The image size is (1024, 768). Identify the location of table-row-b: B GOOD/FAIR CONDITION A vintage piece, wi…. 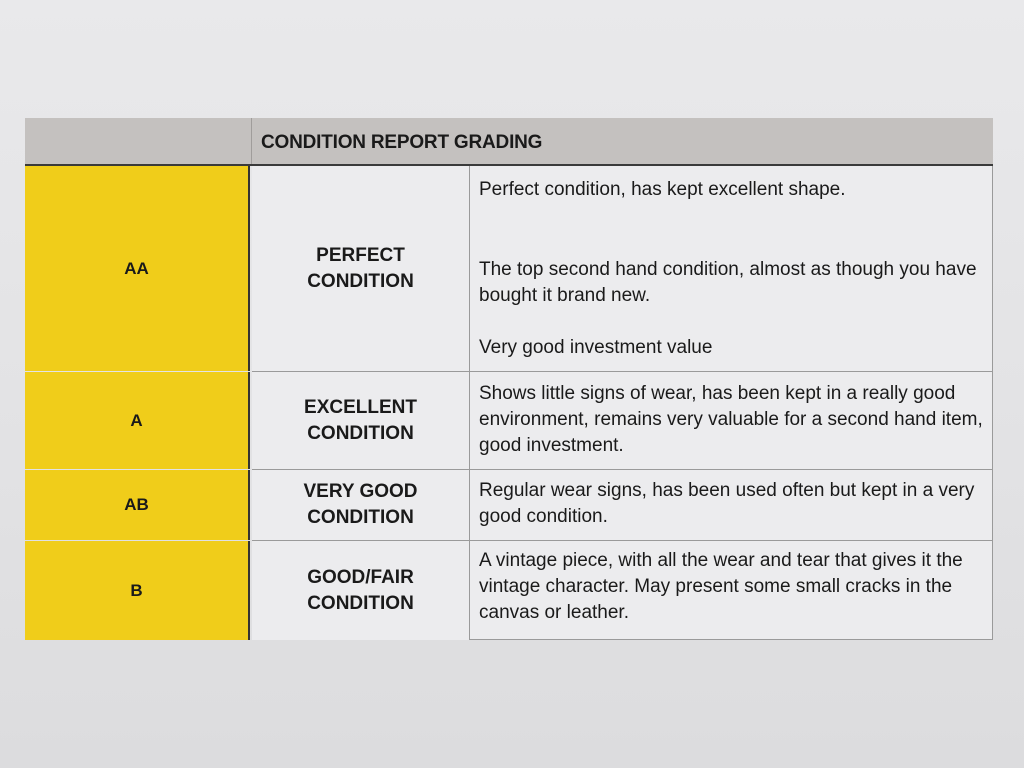
(509, 590).